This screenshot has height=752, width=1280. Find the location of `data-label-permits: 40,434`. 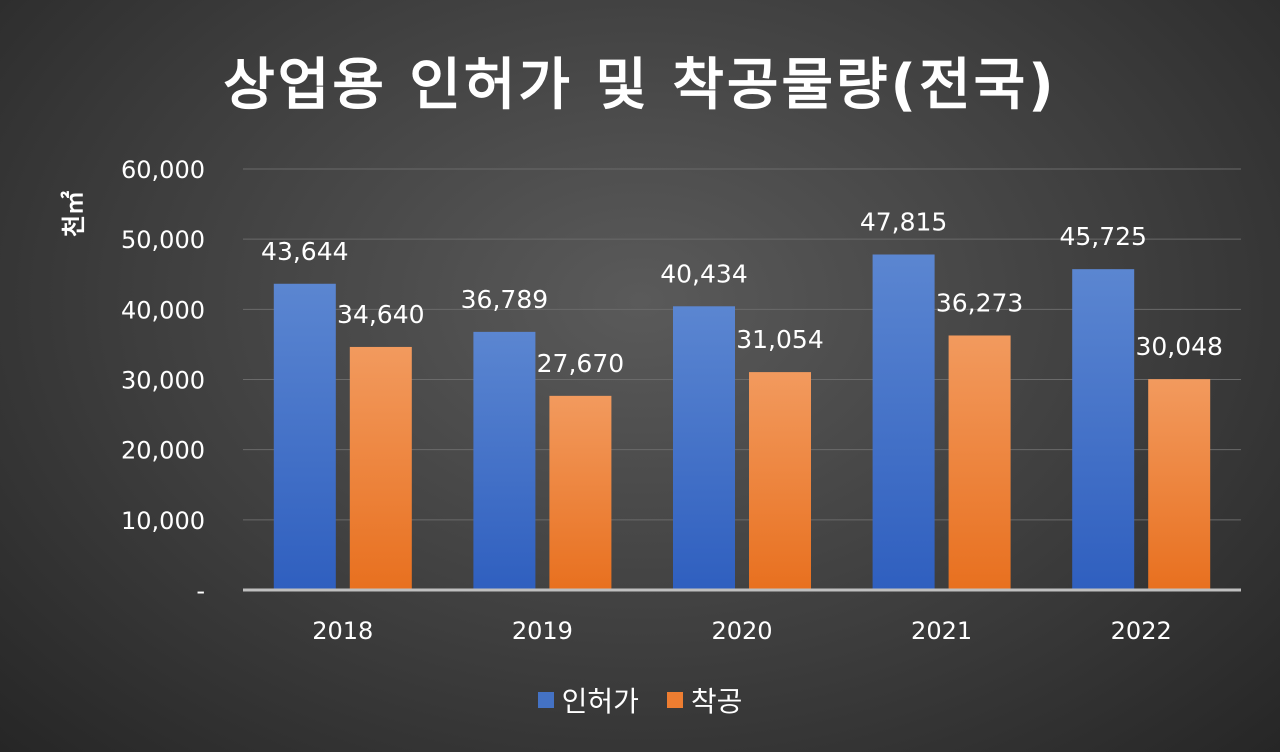

data-label-permits: 40,434 is located at coordinates (703, 273).